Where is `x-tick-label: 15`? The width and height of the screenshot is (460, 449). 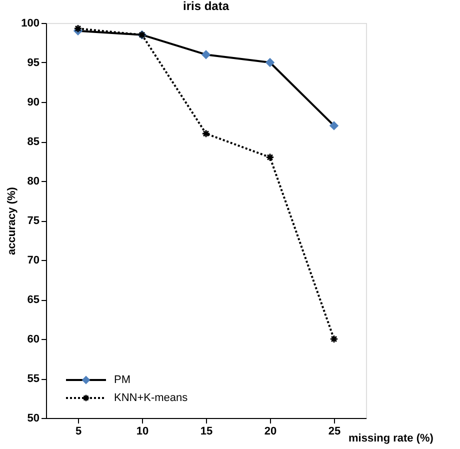
x-tick-label: 15 is located at coordinates (206, 432).